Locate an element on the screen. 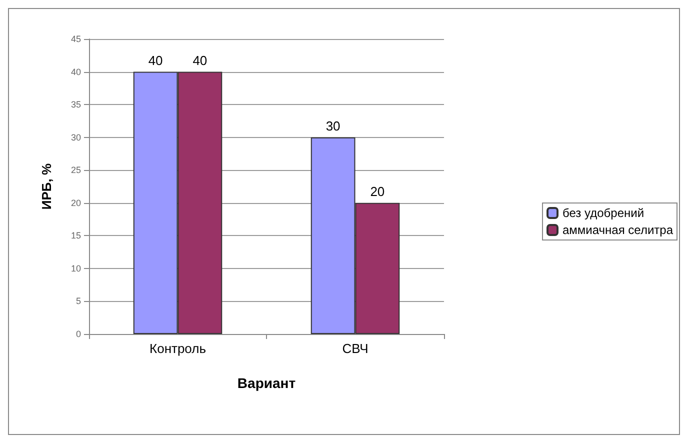 This screenshot has height=445, width=688. x-axis-title: Вариант is located at coordinates (266, 383).